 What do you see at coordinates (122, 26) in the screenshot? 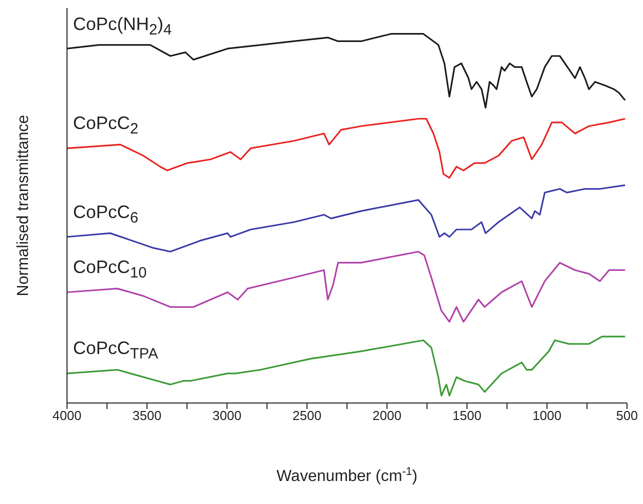
I see `series-label: CoPc(NH$_{2}$)$_{4}$` at bounding box center [122, 26].